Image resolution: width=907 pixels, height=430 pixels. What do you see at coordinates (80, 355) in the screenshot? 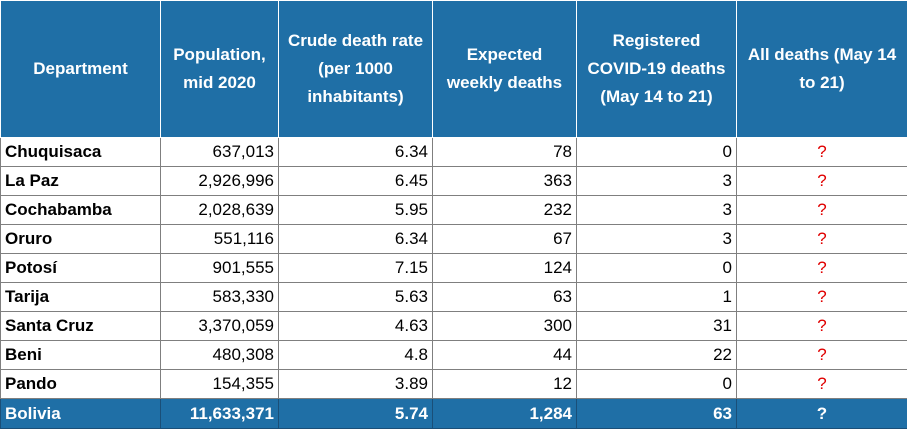
I see `table-cell: Beni` at bounding box center [80, 355].